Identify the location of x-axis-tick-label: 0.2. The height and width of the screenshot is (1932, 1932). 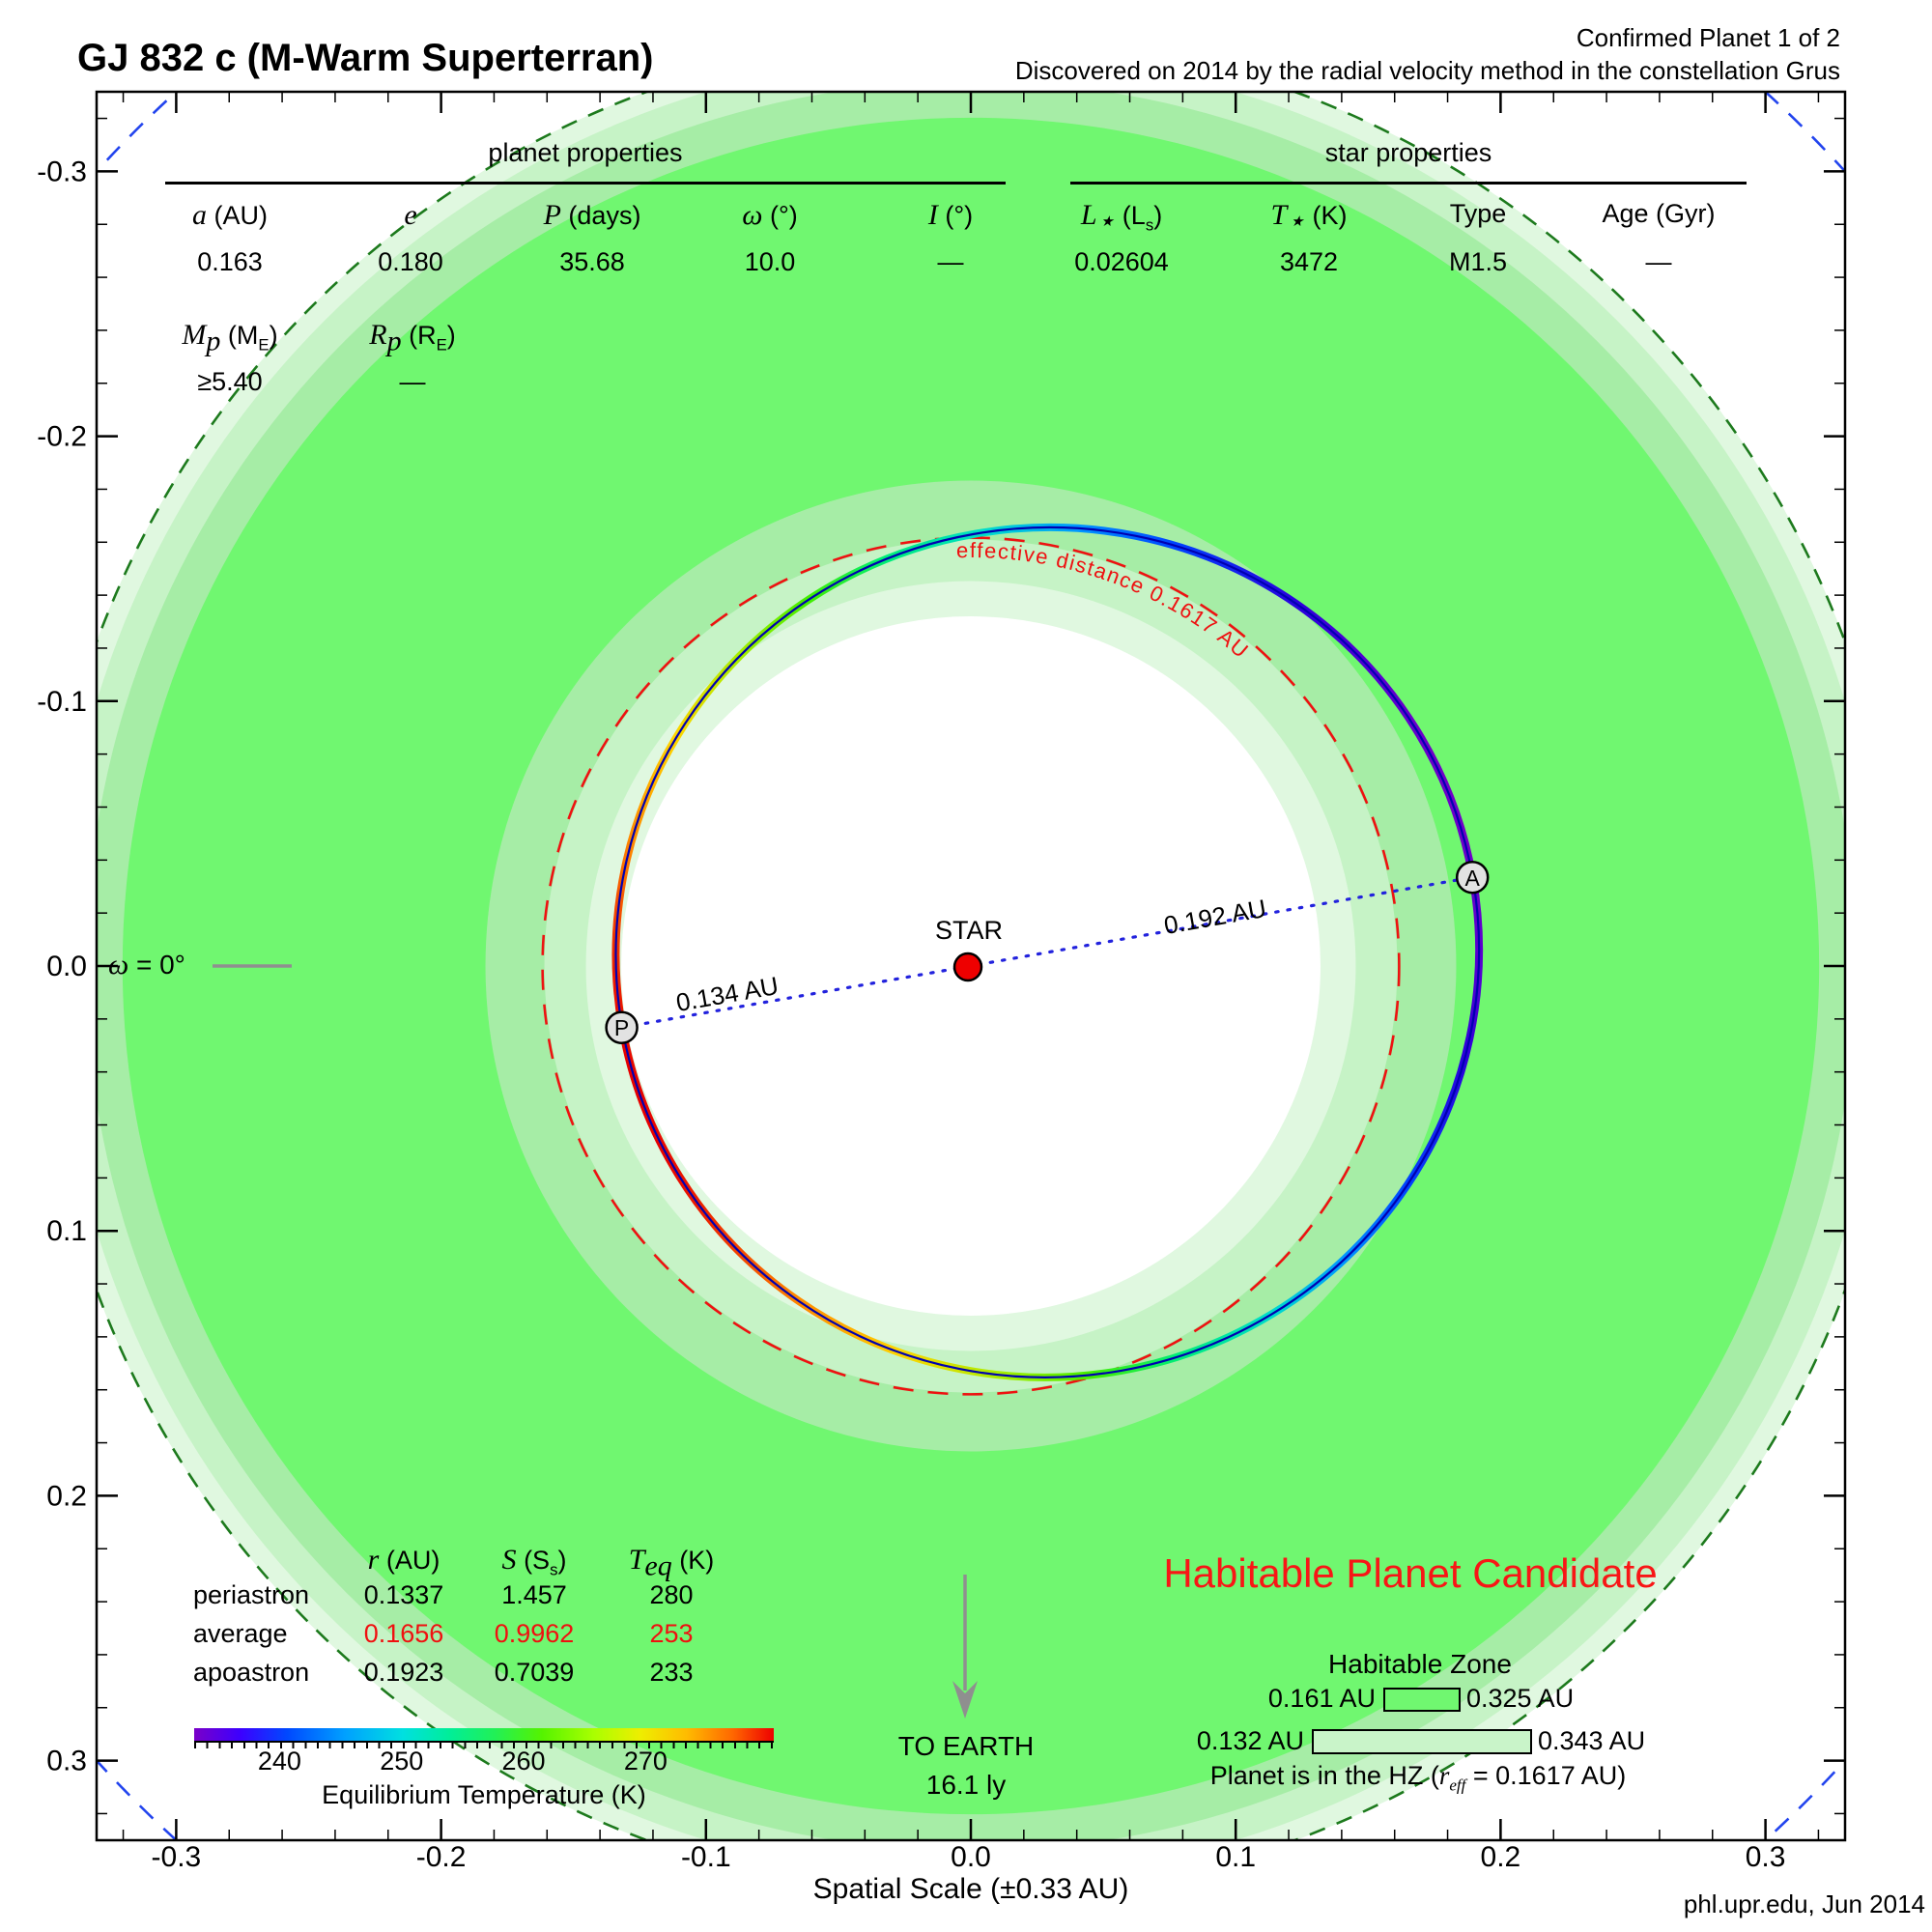
(1501, 1857).